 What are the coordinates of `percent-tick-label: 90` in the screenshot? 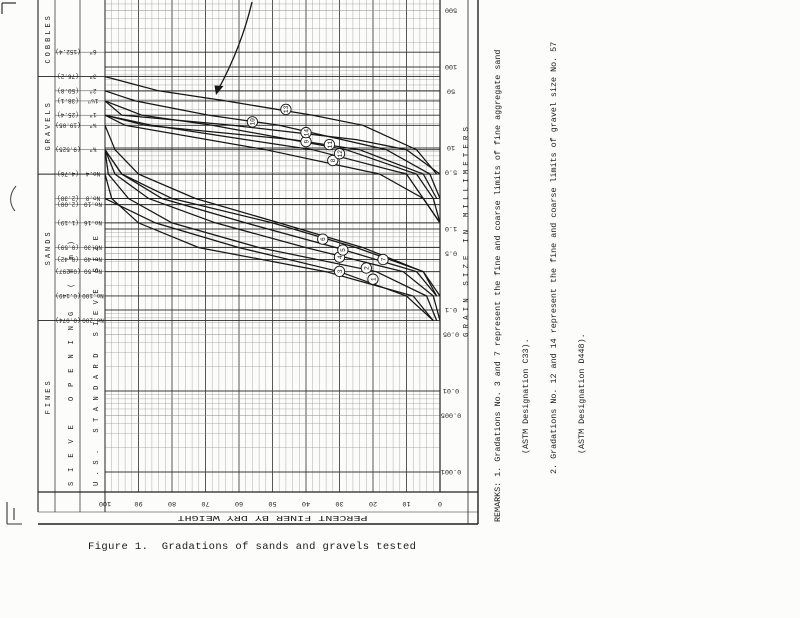 It's located at (138, 503).